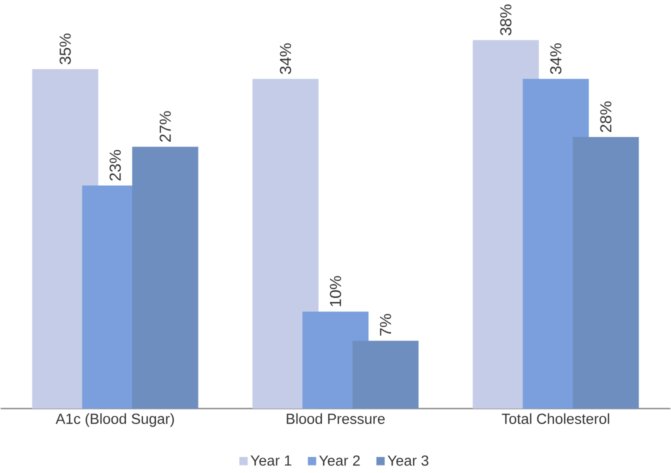 The width and height of the screenshot is (671, 473). What do you see at coordinates (65, 49) in the screenshot?
I see `data-label: 35%` at bounding box center [65, 49].